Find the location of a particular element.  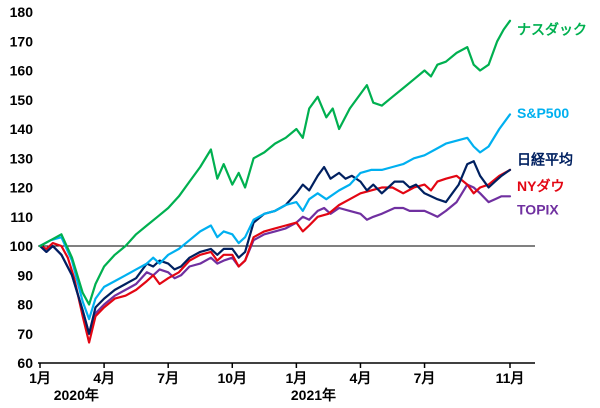

year-label: 2021年 is located at coordinates (313, 395).